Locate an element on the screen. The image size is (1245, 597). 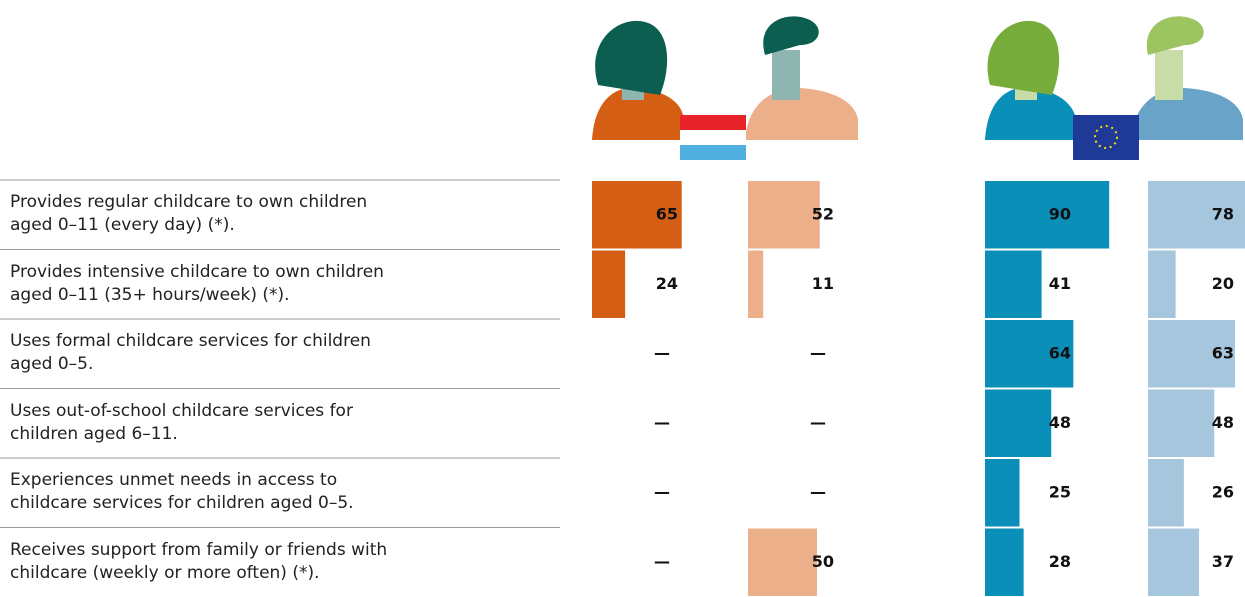
illustration-lu is located at coordinates (725, 88).